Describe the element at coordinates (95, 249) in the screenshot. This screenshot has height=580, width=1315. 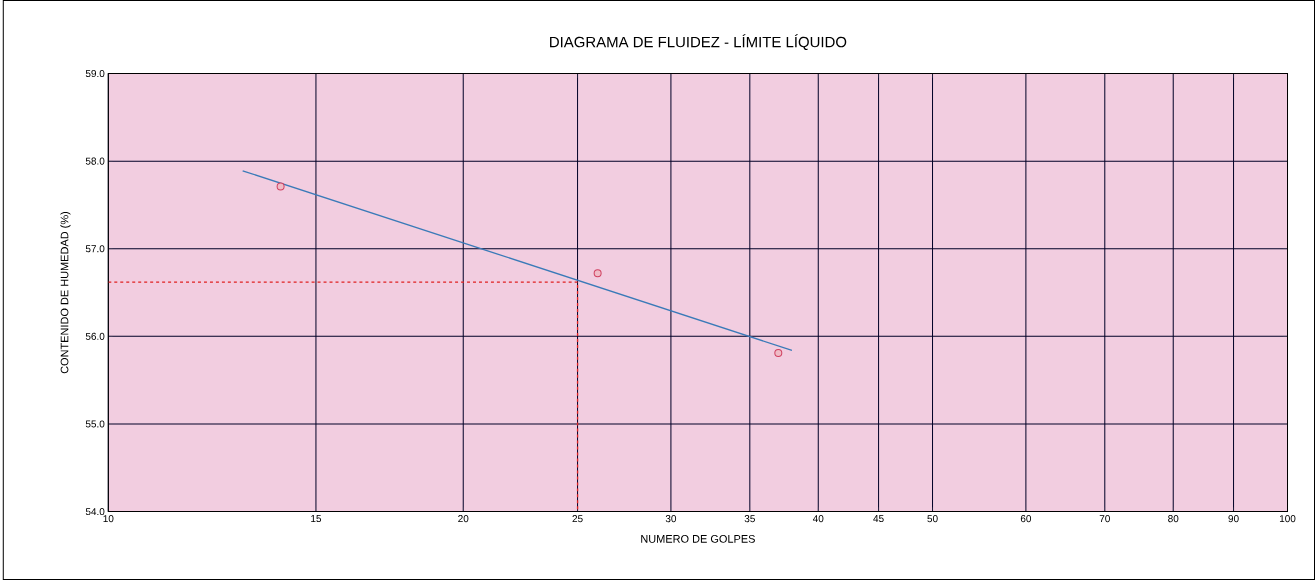
I see `y-tick-label: 57.0` at that location.